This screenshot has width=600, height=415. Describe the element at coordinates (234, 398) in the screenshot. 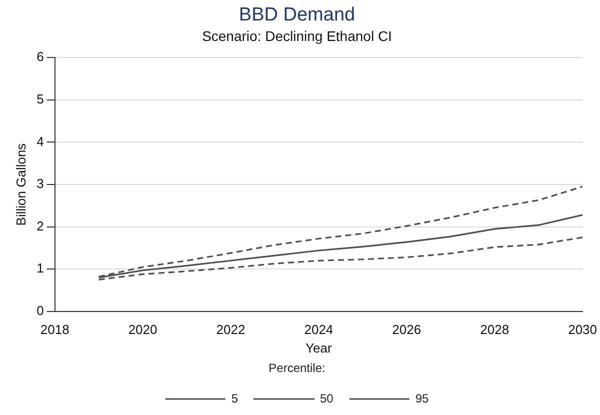

I see `legend-label: 5` at that location.